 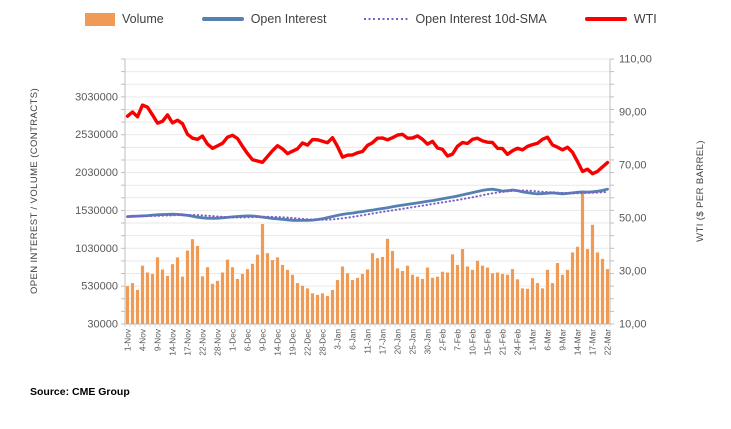 What do you see at coordinates (593, 342) in the screenshot?
I see `svg-text: 17-Mar` at bounding box center [593, 342].